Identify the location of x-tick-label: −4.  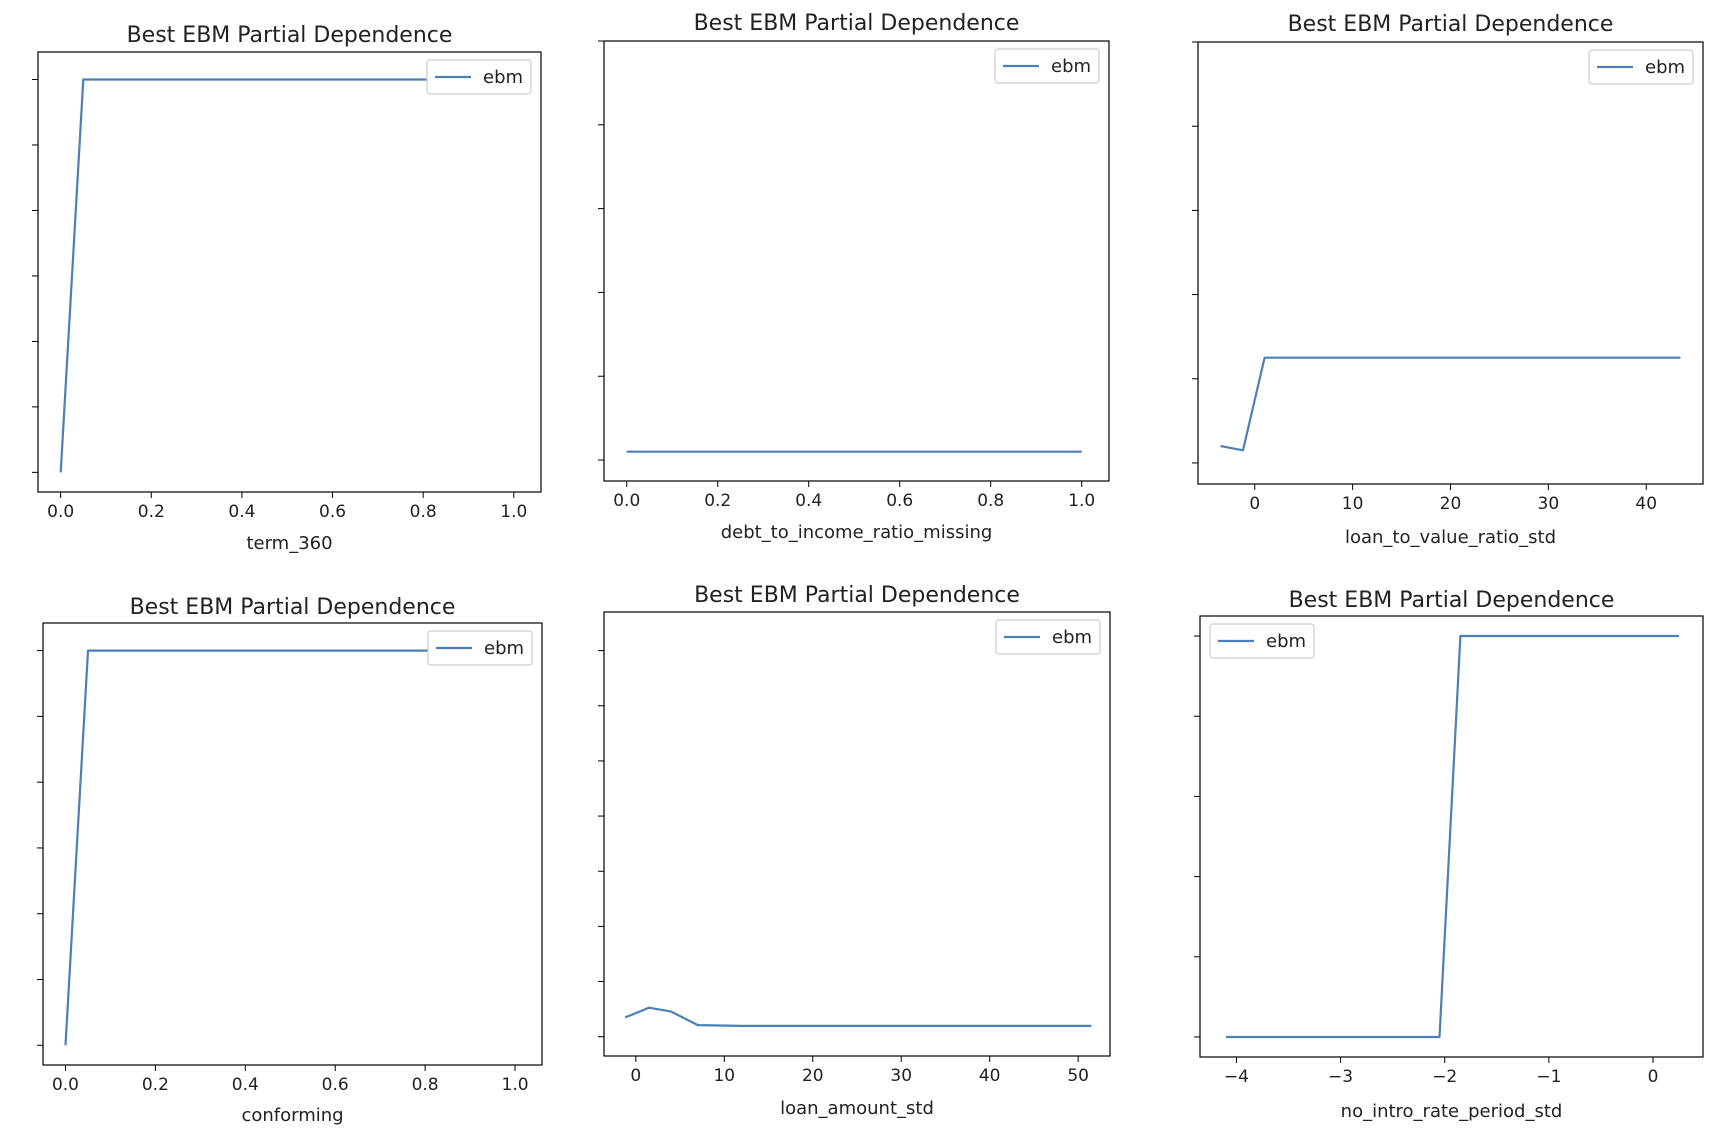
(1236, 1077).